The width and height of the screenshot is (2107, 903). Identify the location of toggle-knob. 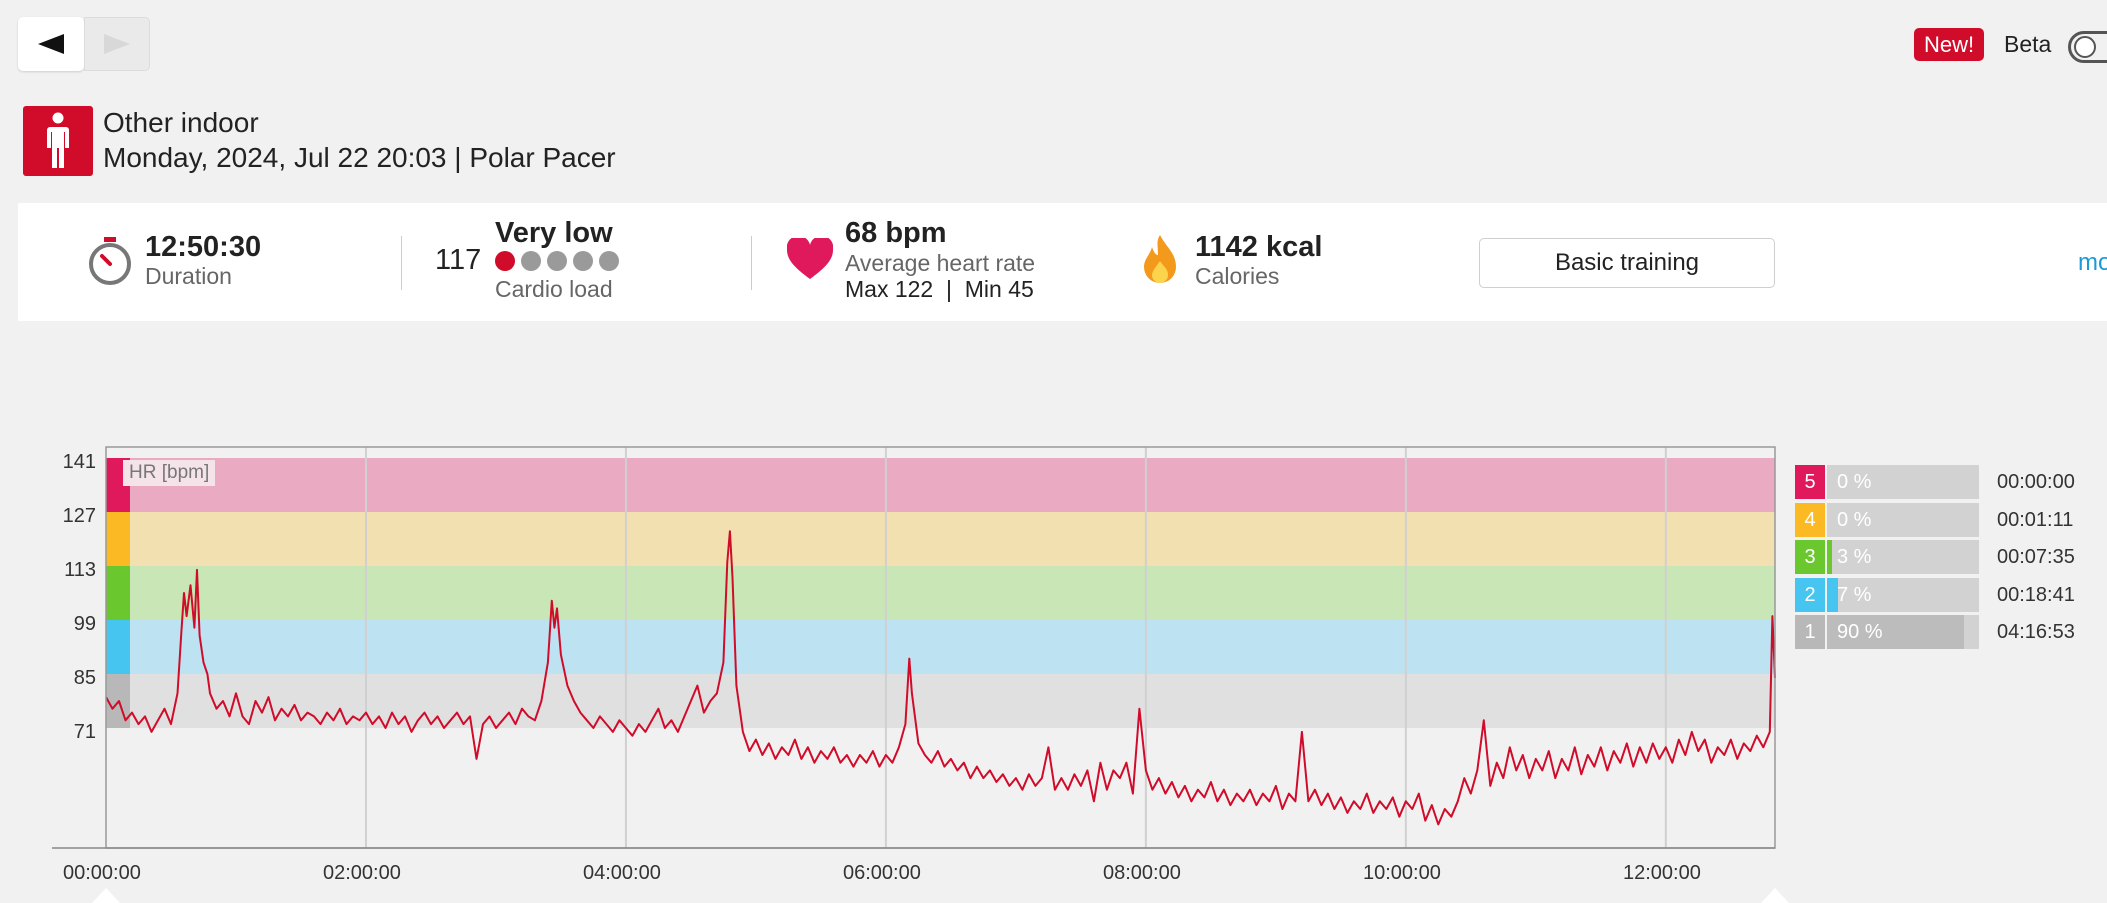
(2085, 47).